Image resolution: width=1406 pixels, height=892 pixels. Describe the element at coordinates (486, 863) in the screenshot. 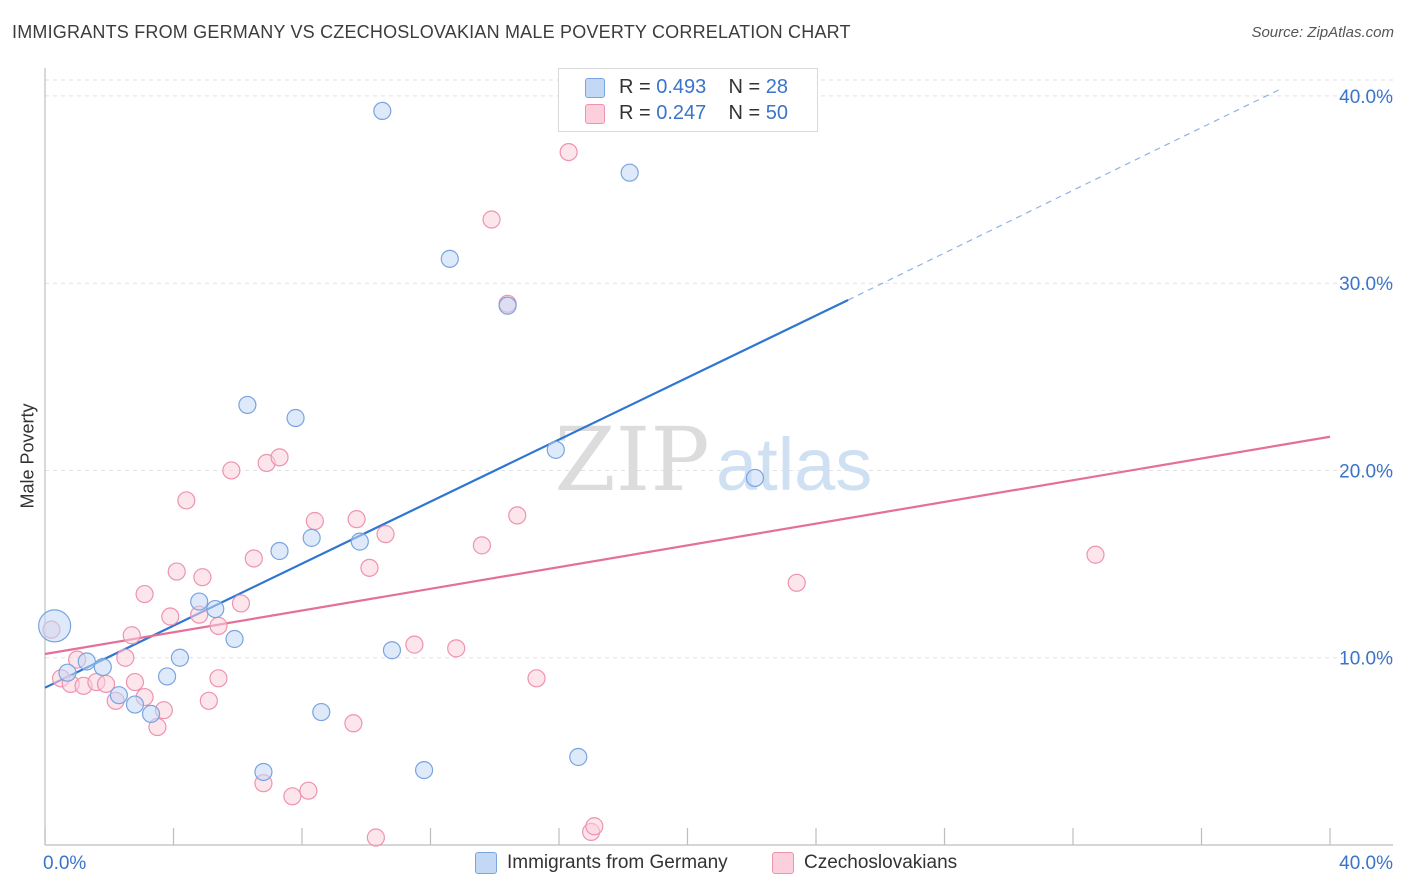

I see `bottom-legend-swatch-blue` at that location.